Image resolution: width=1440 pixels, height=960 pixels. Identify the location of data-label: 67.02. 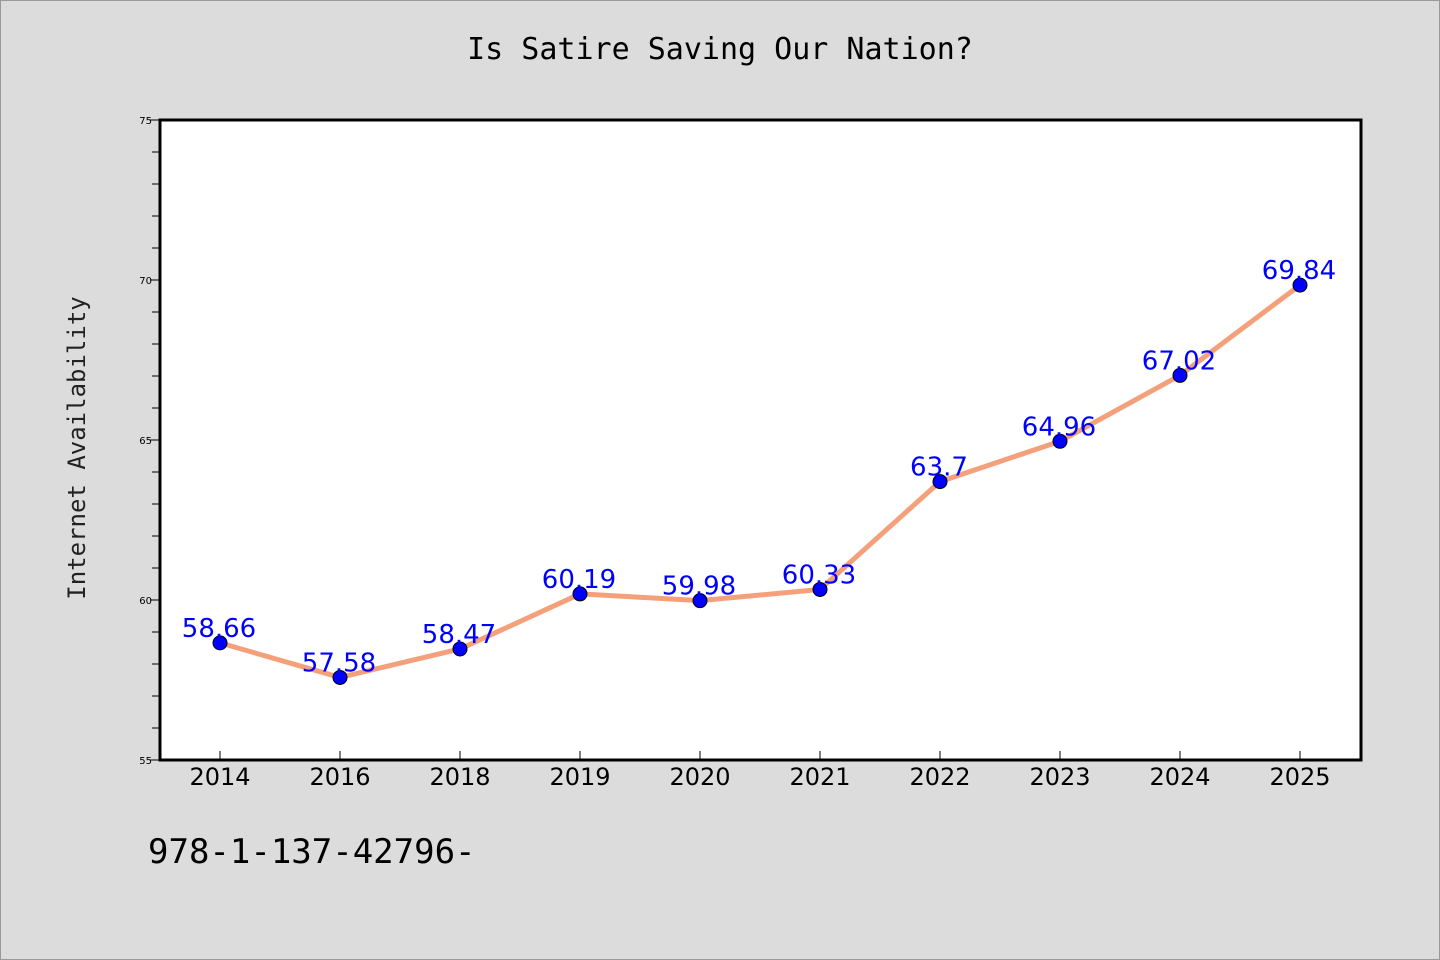
(1179, 361).